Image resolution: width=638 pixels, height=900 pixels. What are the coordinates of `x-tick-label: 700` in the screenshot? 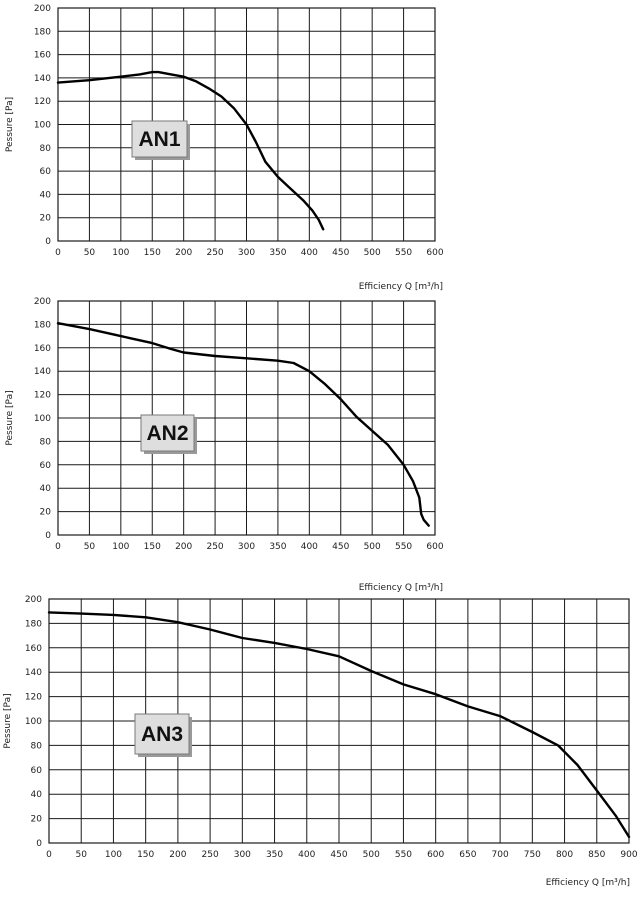 It's located at (500, 855).